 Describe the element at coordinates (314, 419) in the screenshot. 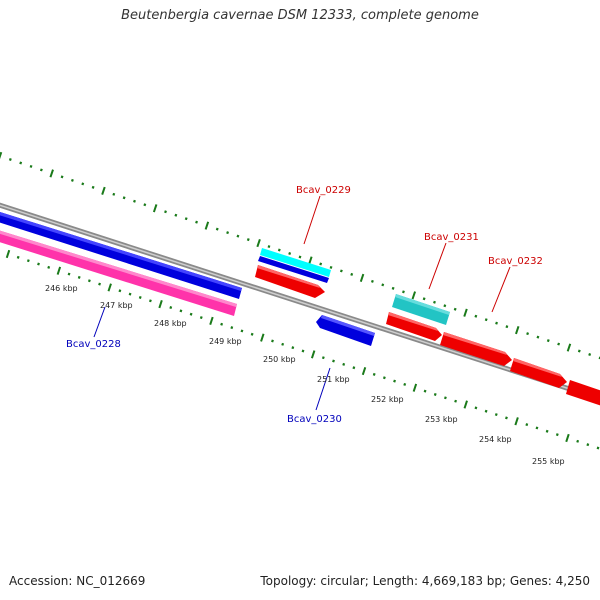

I see `gene-label-bcav-0230: Bcav_0230` at that location.